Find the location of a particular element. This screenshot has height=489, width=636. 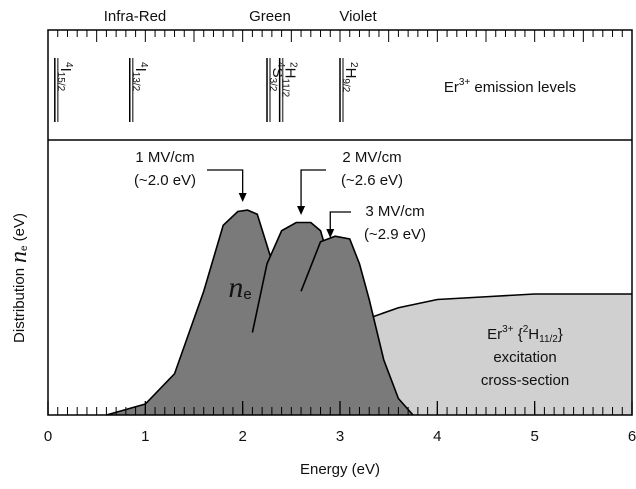

line is located at coordinates (357, 325).